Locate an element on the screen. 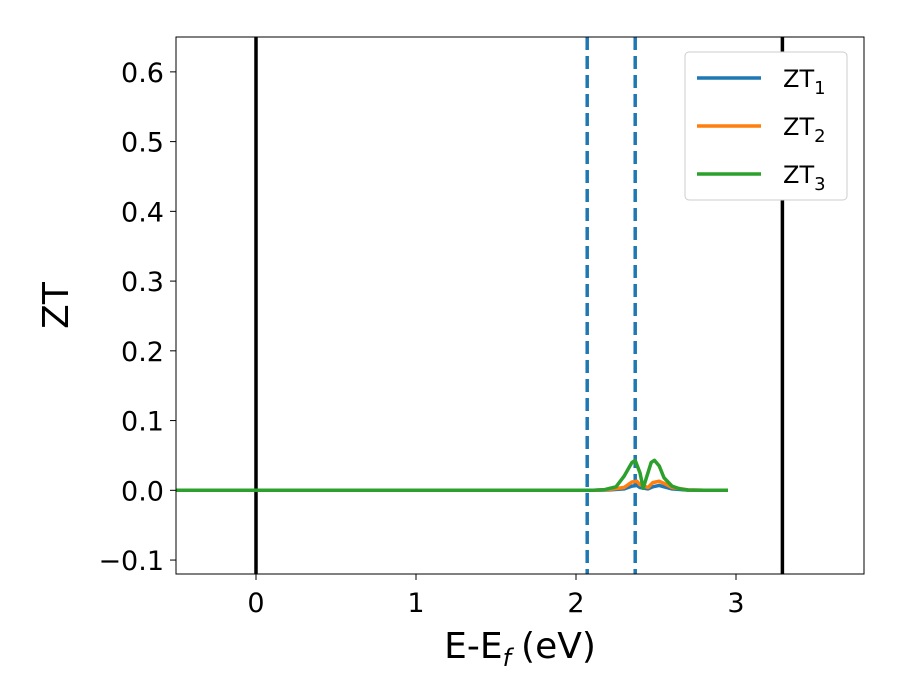 The width and height of the screenshot is (900, 700). x-axis-label-unit: (eV) is located at coordinates (558, 646).